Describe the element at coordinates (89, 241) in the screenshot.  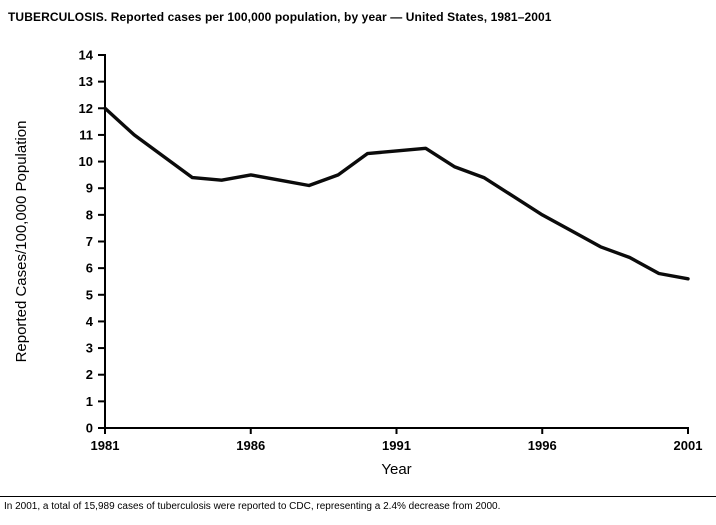
I see `y-tick-label: 7` at that location.